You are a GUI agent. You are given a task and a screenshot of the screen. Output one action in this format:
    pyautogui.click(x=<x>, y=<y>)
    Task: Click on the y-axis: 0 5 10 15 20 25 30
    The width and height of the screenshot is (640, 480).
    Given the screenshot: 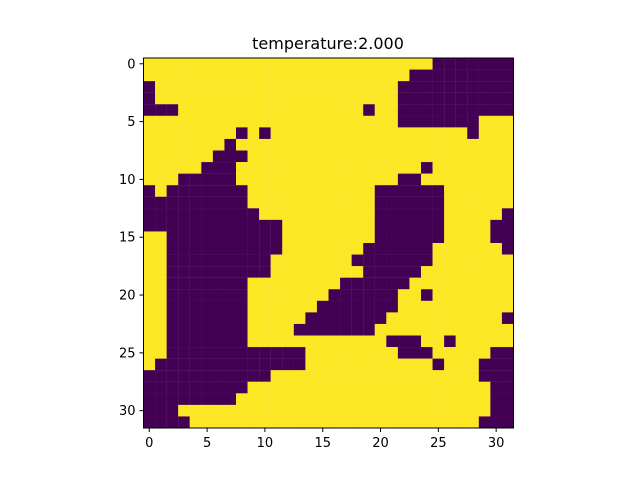 What is the action you would take?
    pyautogui.click(x=131, y=238)
    